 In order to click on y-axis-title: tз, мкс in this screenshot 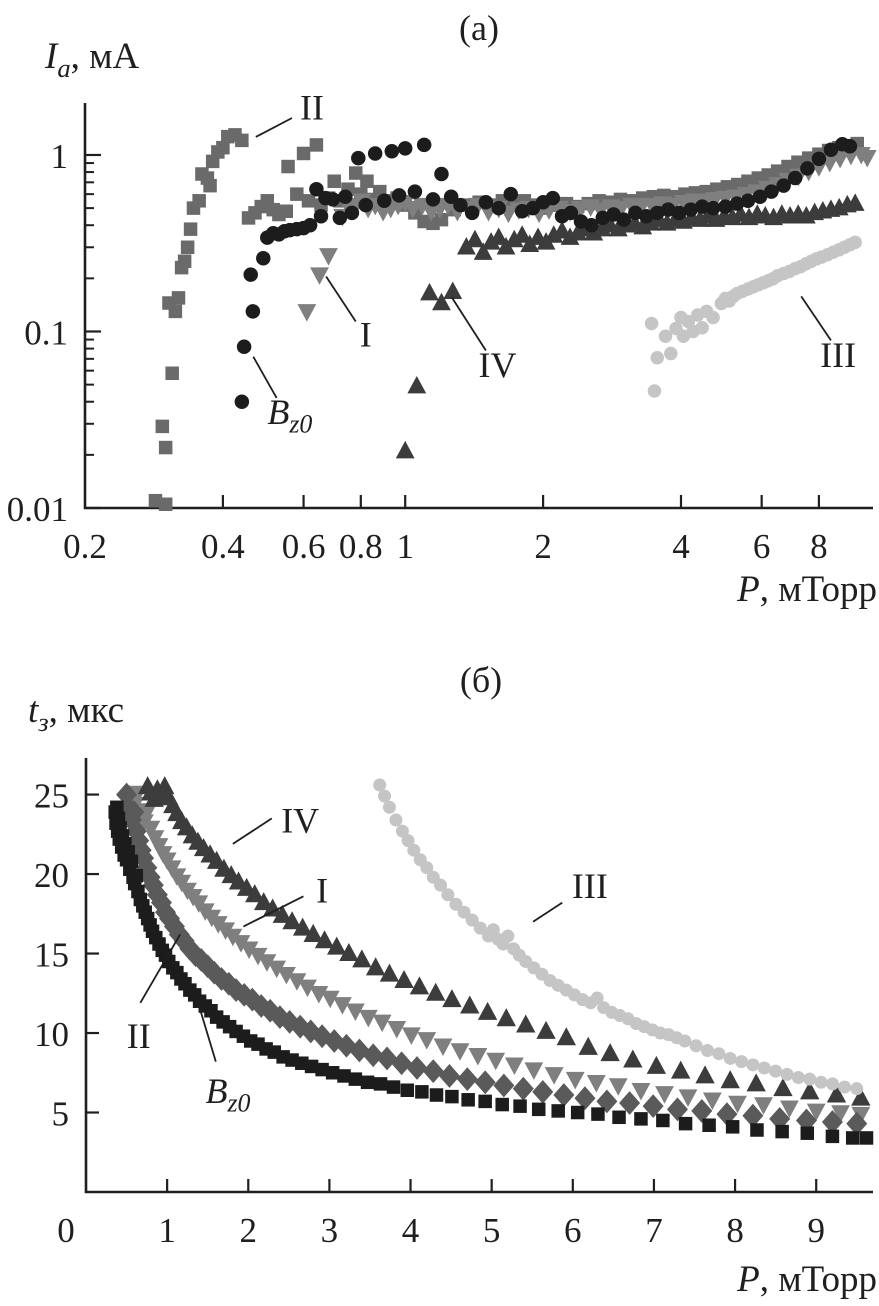, I will do `click(76, 713)`.